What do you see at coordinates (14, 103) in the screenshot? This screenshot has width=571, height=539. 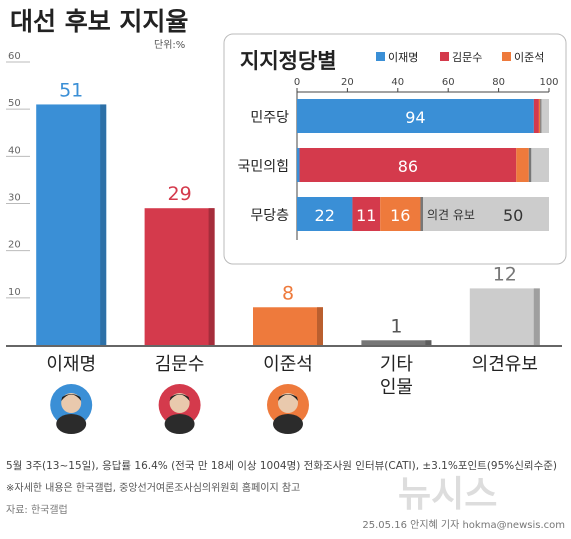 I see `y-tick-label: 50` at bounding box center [14, 103].